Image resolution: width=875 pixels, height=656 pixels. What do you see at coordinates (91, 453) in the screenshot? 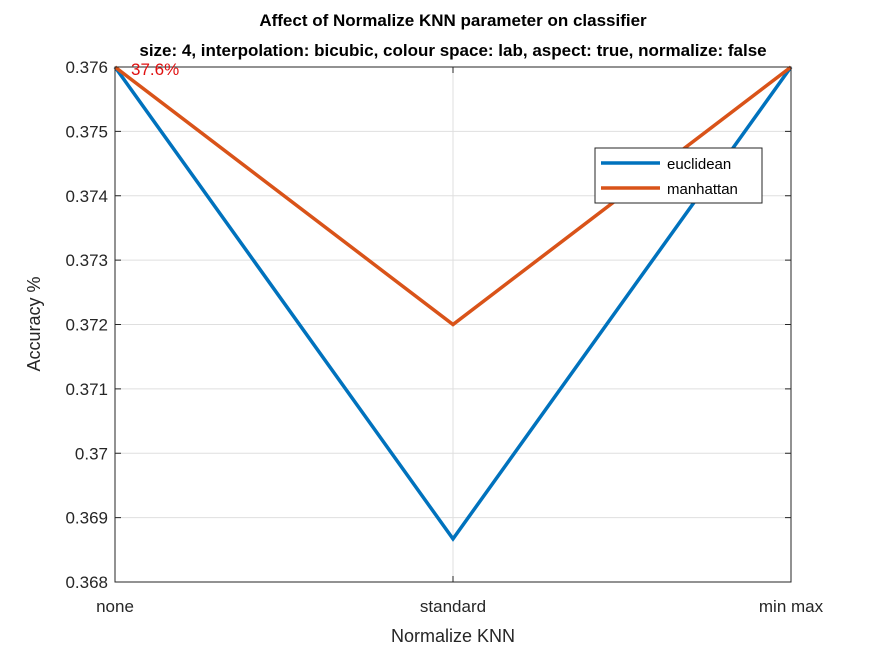
I see `y-tick-label: 0.37` at bounding box center [91, 453].